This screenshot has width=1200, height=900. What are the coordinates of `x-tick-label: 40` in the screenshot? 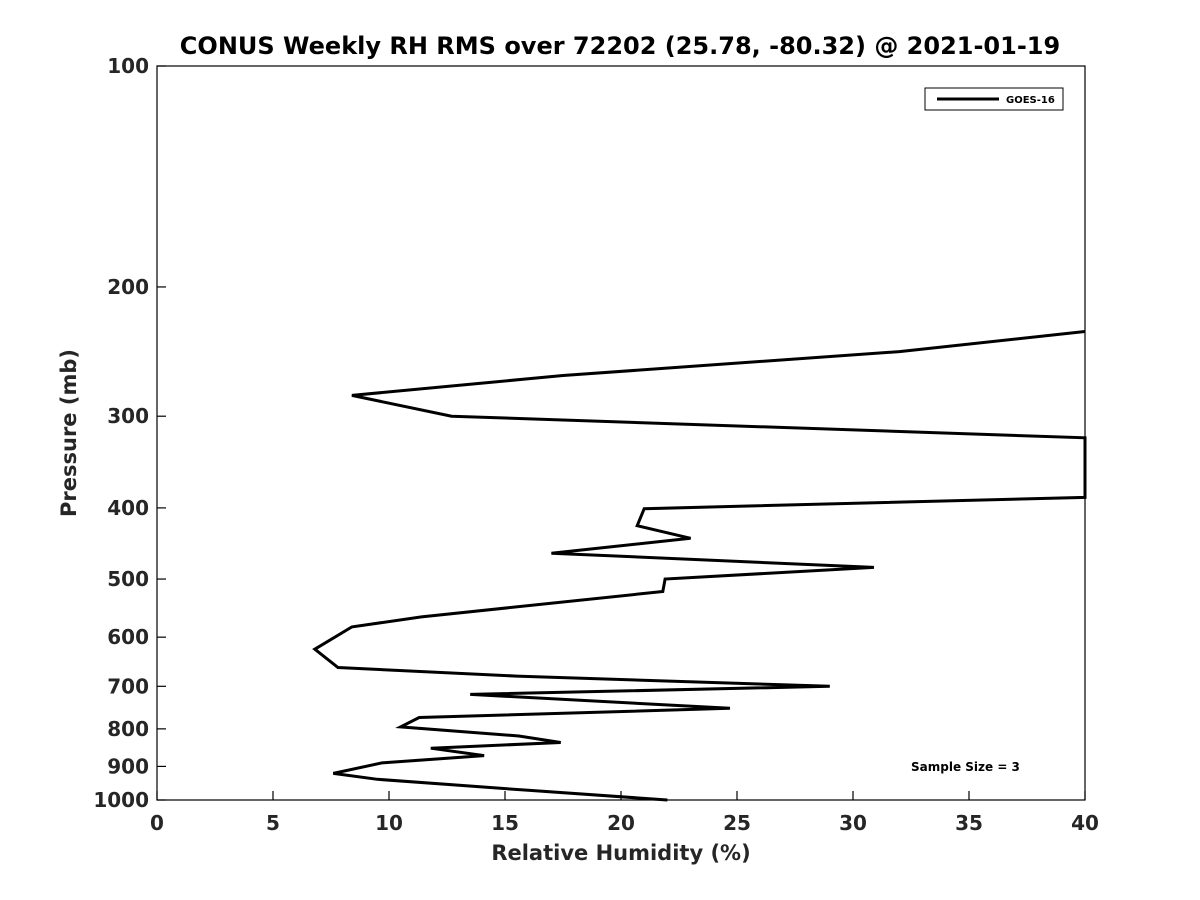 It's located at (1085, 823).